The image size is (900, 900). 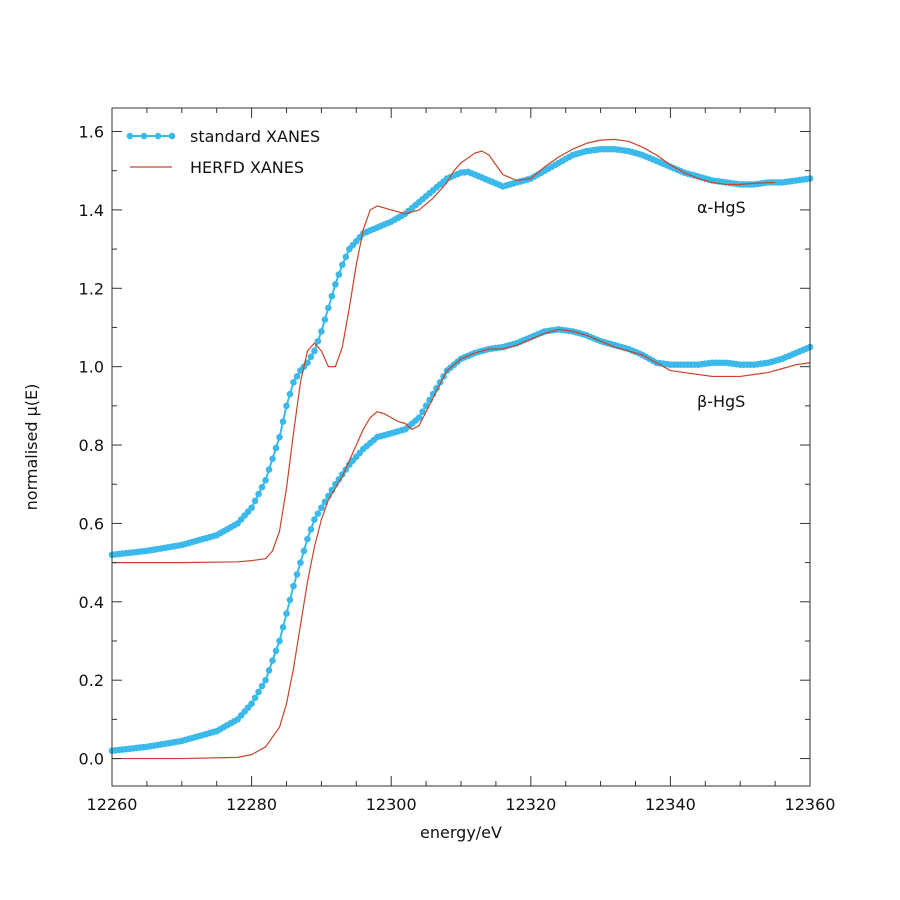 I want to click on x-tick-label: 12360, so click(x=810, y=804).